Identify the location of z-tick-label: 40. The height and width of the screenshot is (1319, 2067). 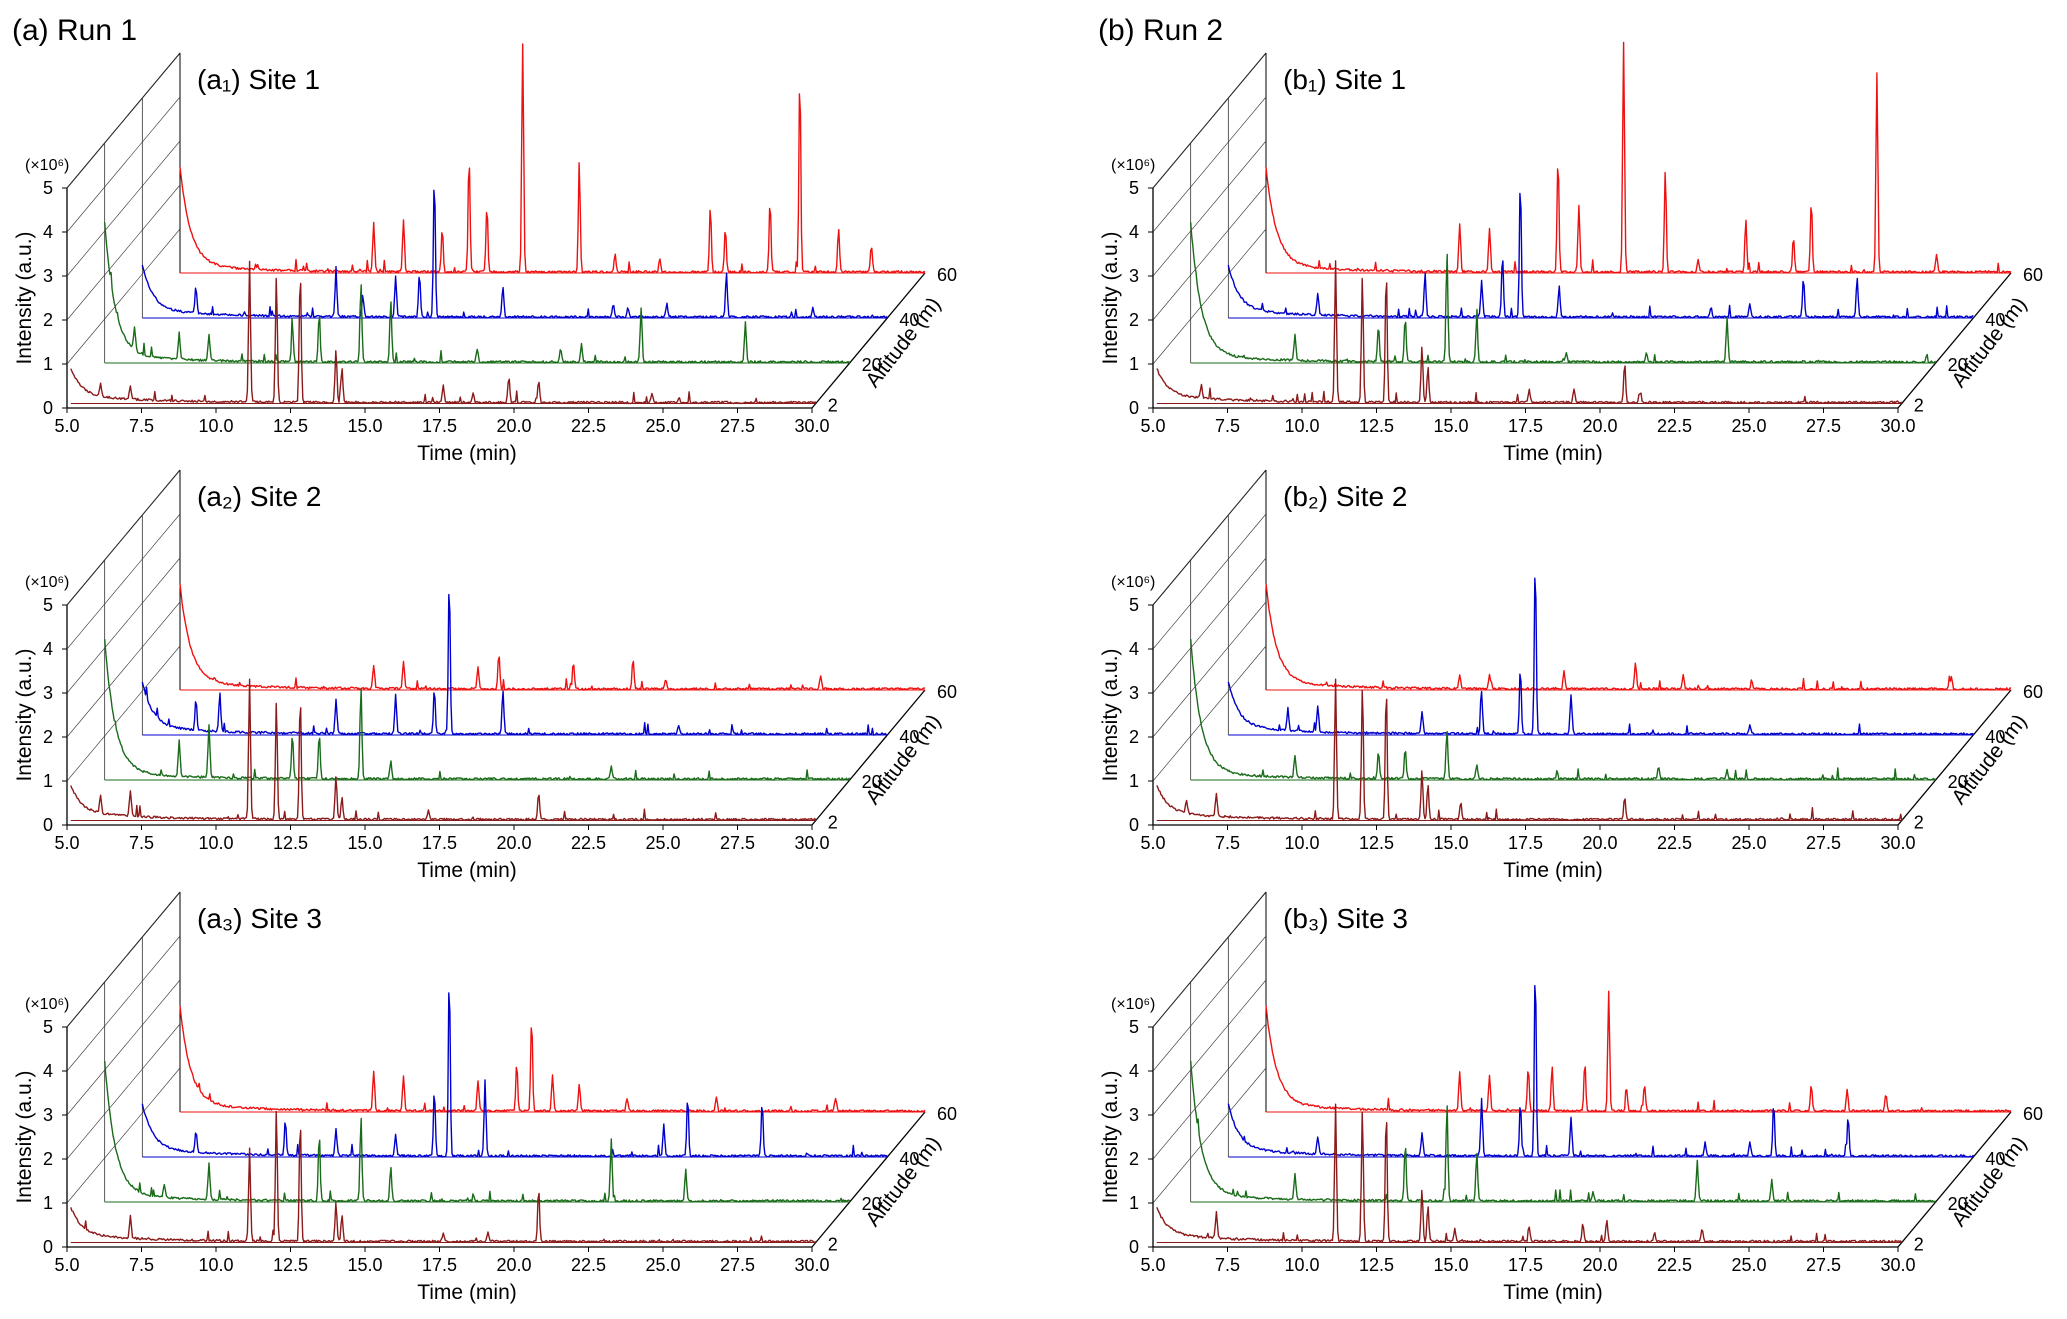
(909, 320).